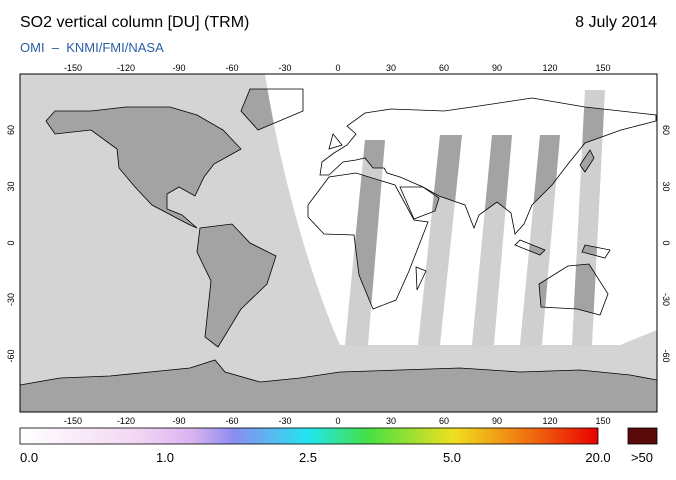 The image size is (676, 480). Describe the element at coordinates (73, 421) in the screenshot. I see `lon-label-bottom: -150` at that location.